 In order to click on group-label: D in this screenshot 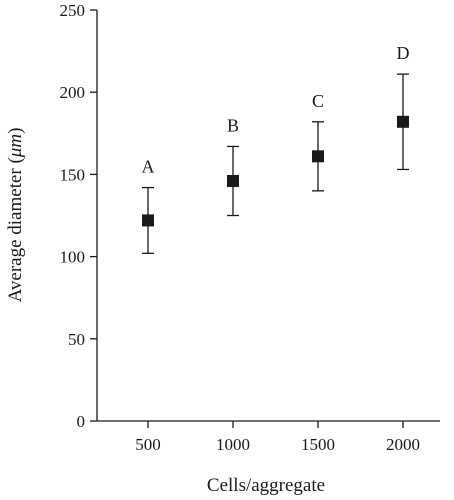, I will do `click(403, 53)`.